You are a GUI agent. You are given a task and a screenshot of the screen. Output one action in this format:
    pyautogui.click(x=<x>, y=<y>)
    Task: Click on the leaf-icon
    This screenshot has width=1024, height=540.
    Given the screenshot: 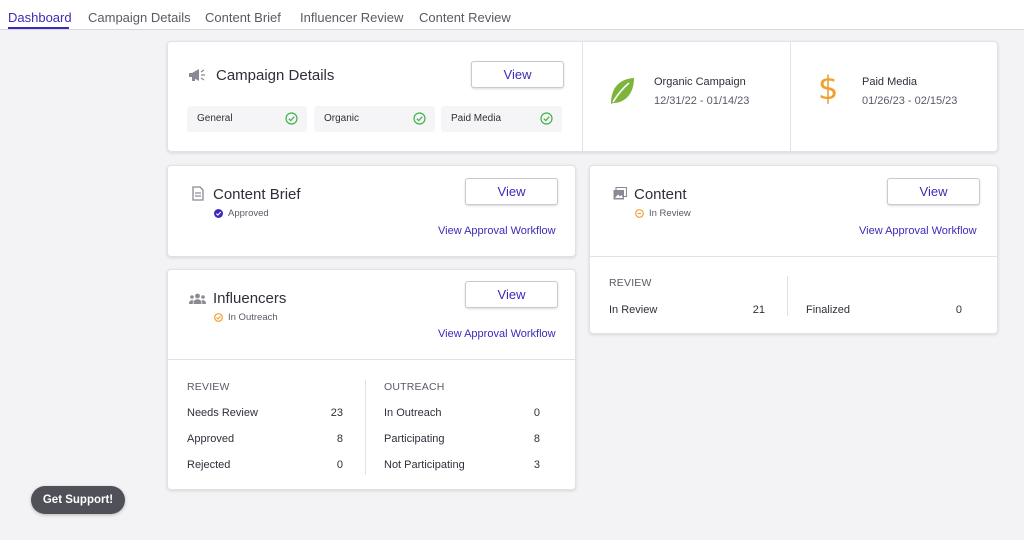 What is the action you would take?
    pyautogui.click(x=622, y=91)
    